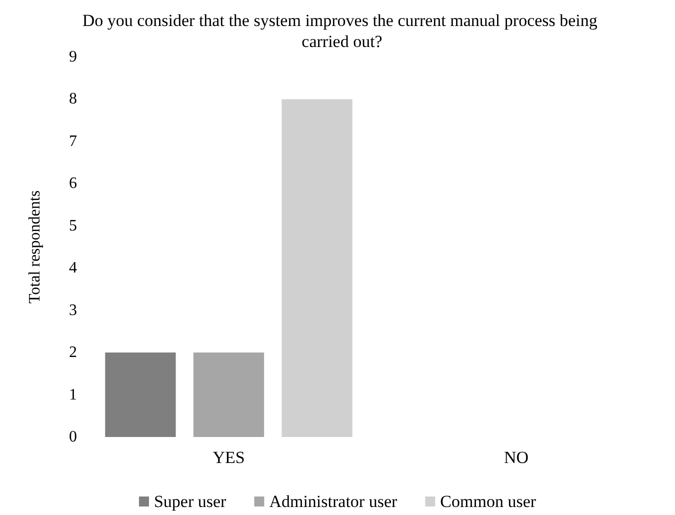 The image size is (675, 515). Describe the element at coordinates (73, 225) in the screenshot. I see `y-tick-label: 5` at that location.